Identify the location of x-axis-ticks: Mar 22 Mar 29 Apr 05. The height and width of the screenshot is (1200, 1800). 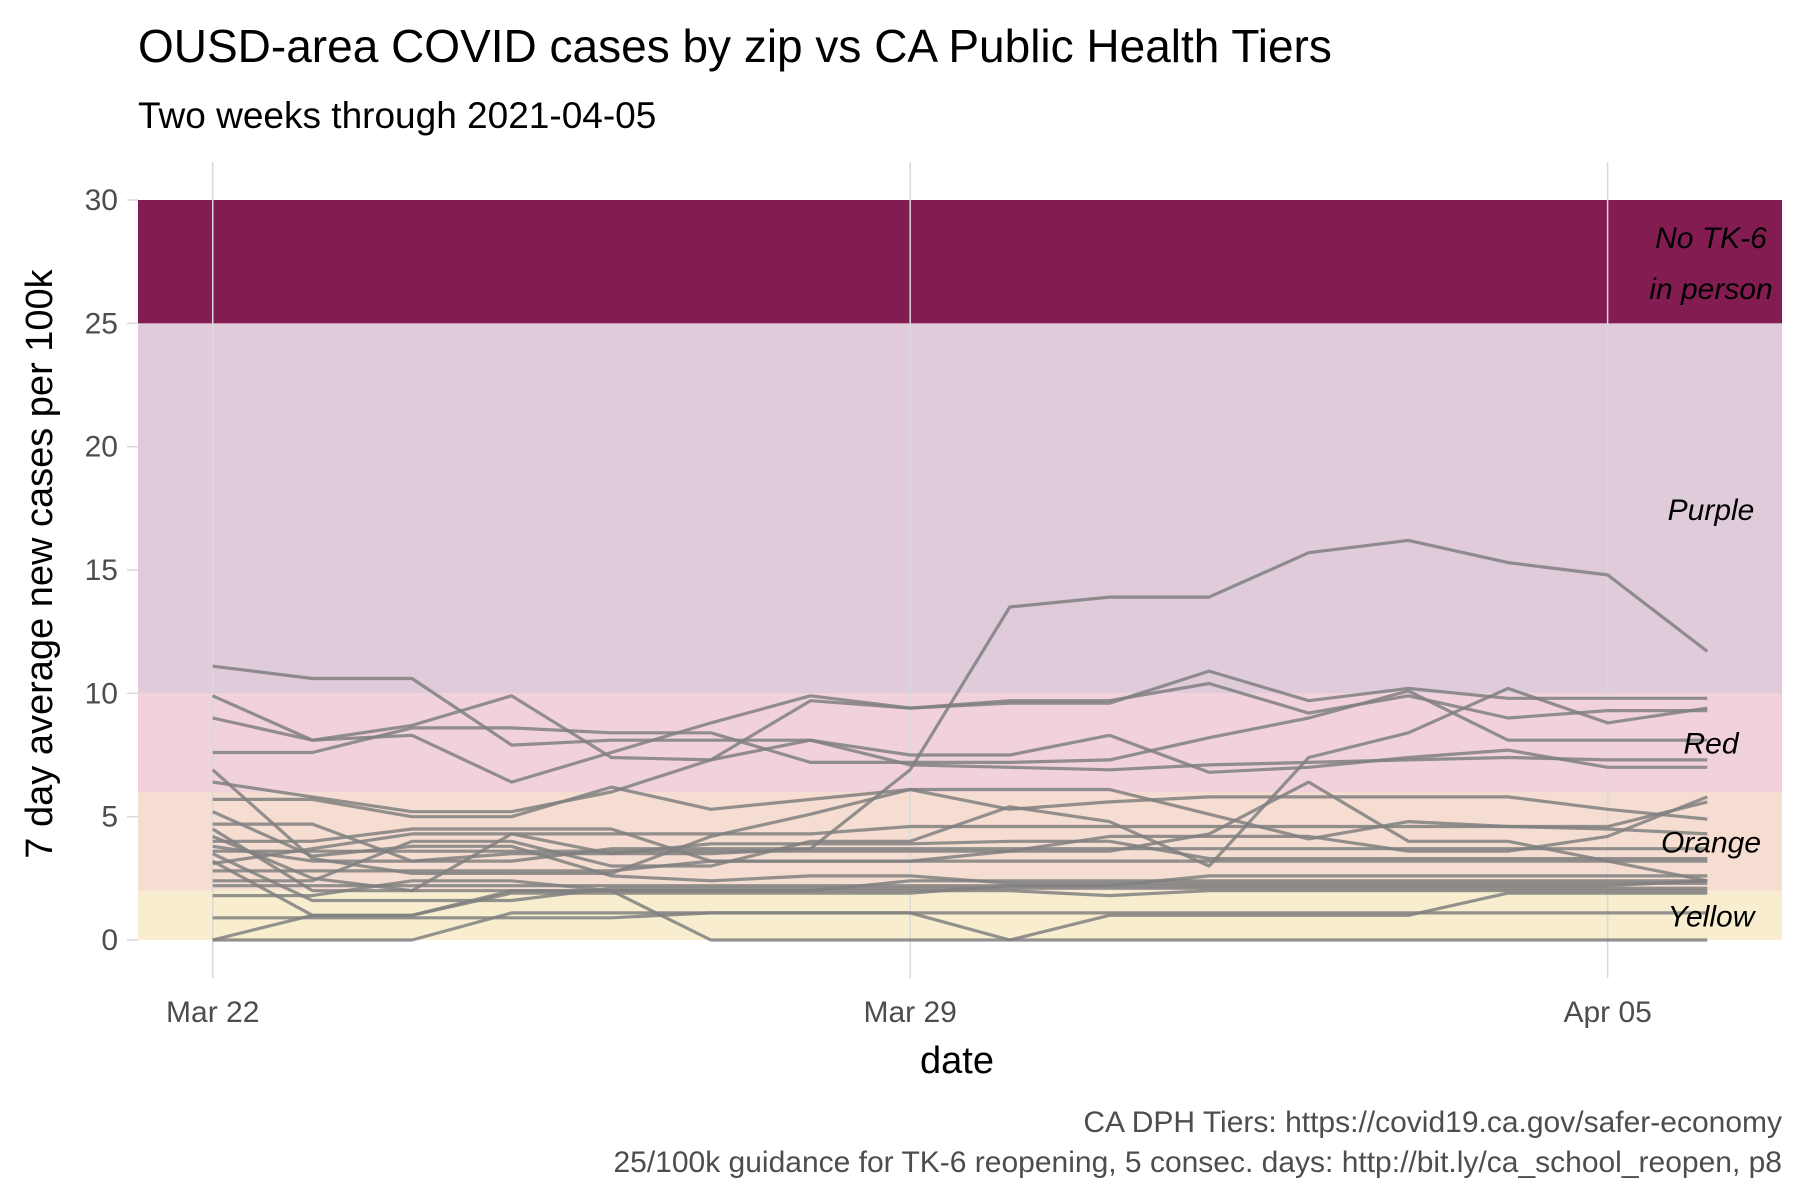
(909, 1012).